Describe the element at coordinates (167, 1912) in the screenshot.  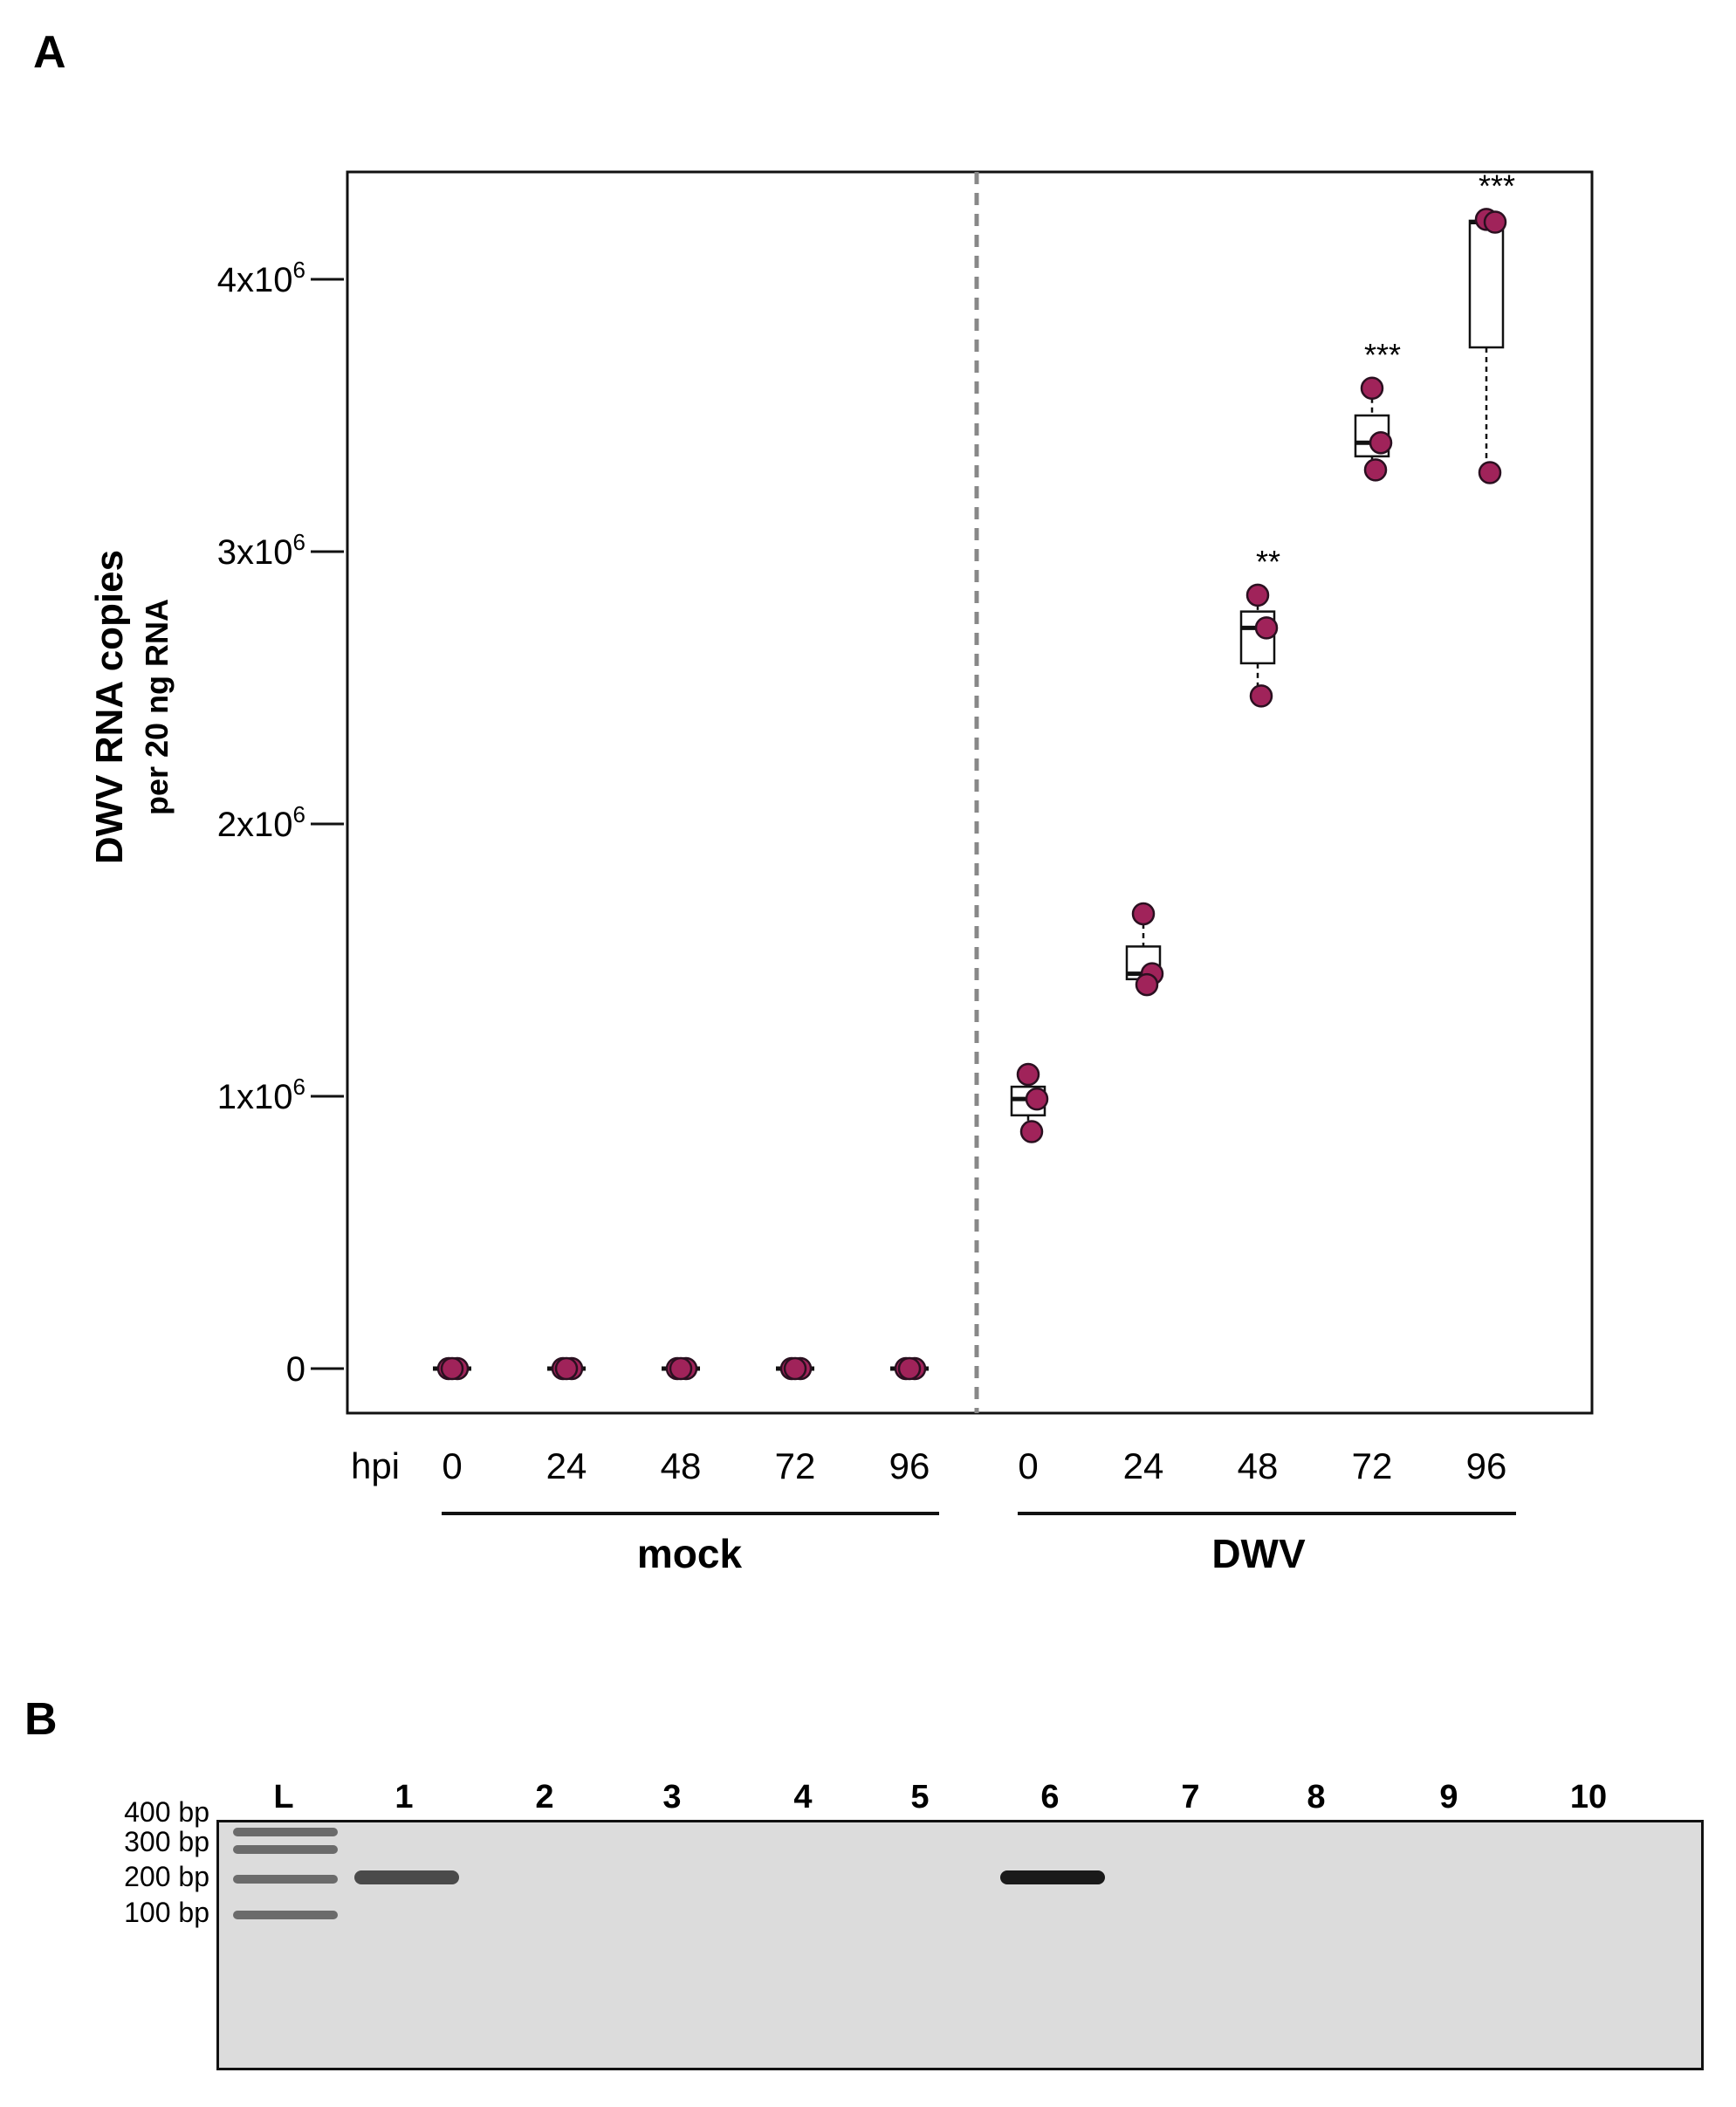
I see `gel-size-label: 100 bp` at that location.